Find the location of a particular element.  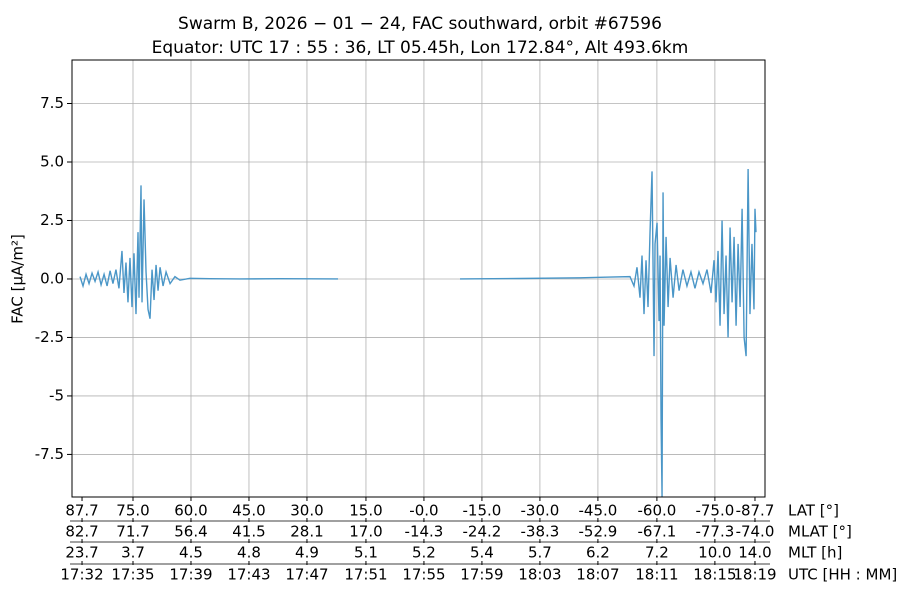

row-label: LAT [°] is located at coordinates (813, 511).